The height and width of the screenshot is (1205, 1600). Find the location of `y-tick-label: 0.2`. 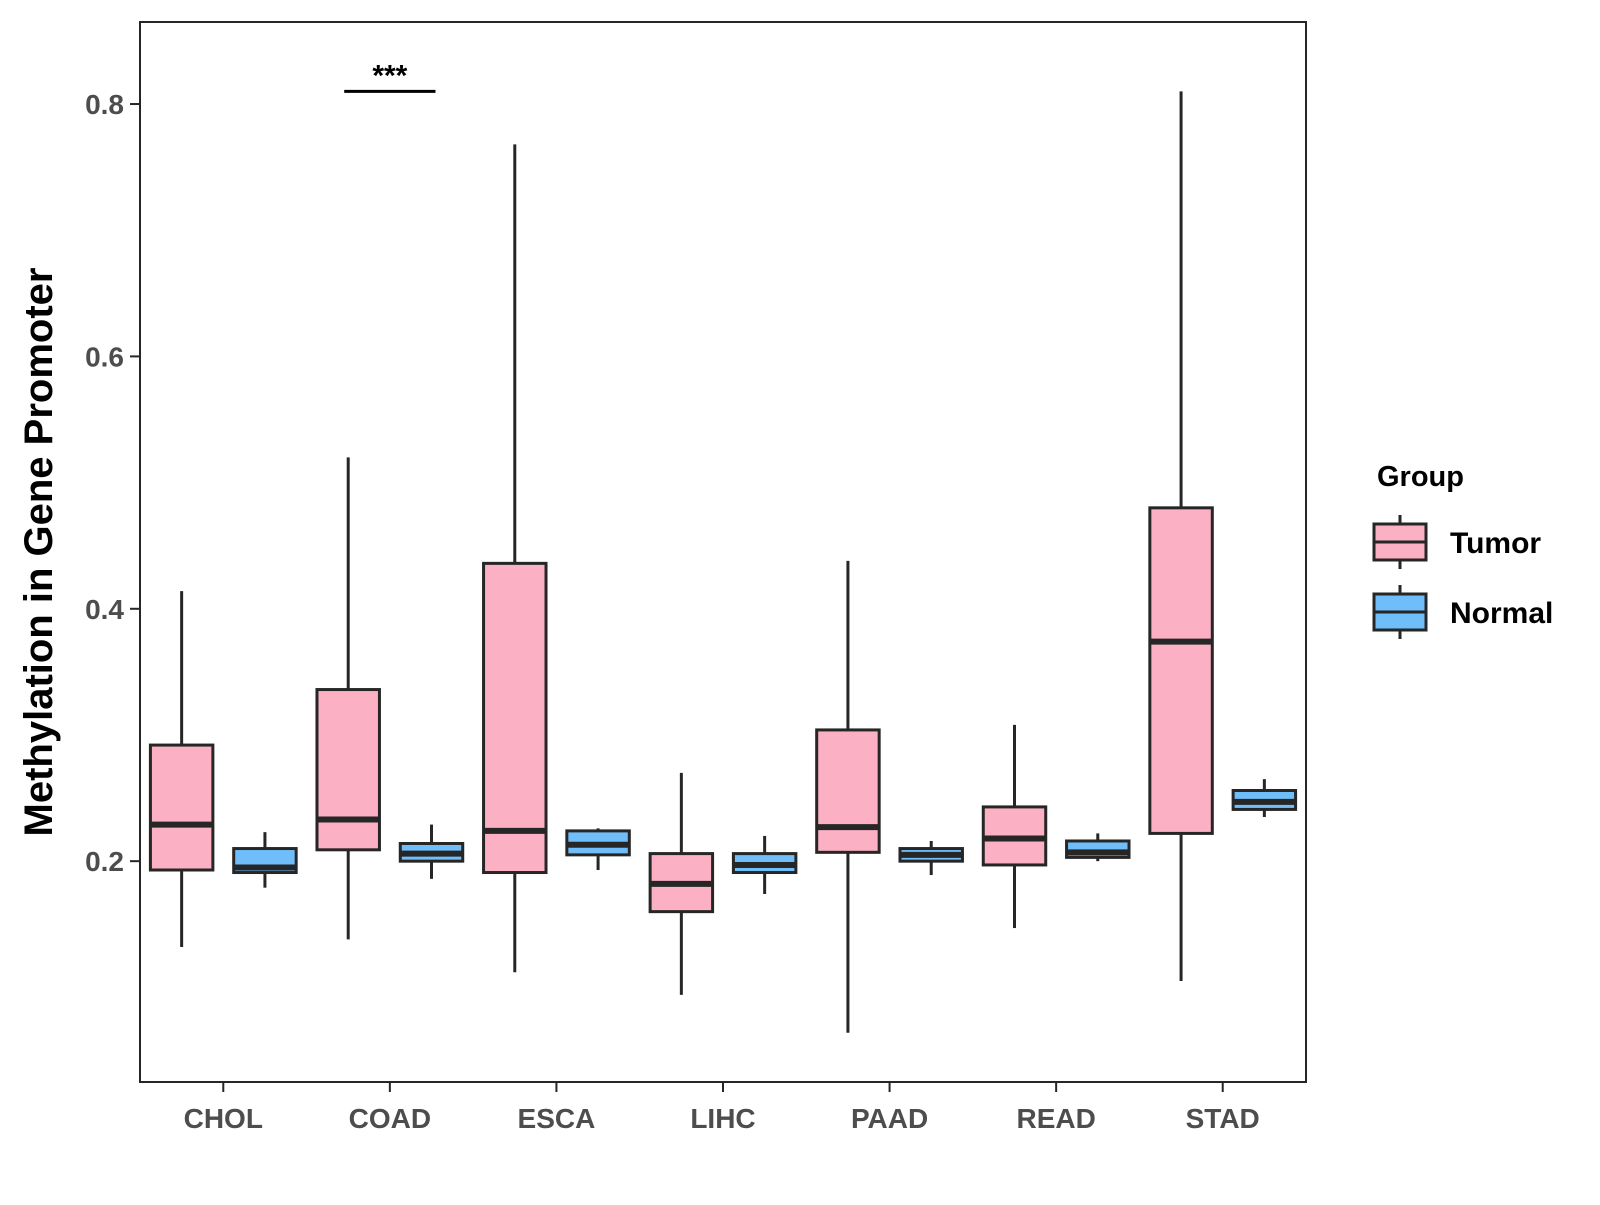

y-tick-label: 0.2 is located at coordinates (104, 861).